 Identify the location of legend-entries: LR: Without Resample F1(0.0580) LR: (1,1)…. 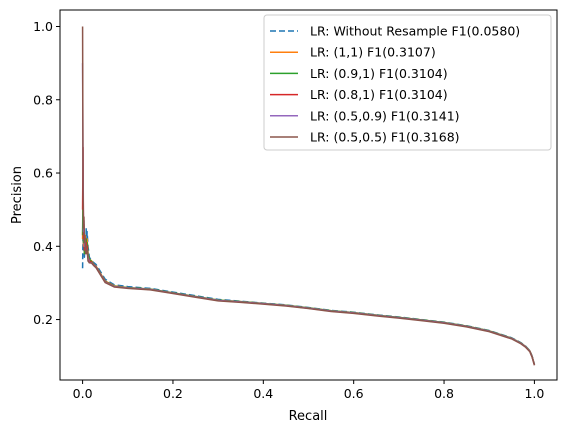
(395, 84).